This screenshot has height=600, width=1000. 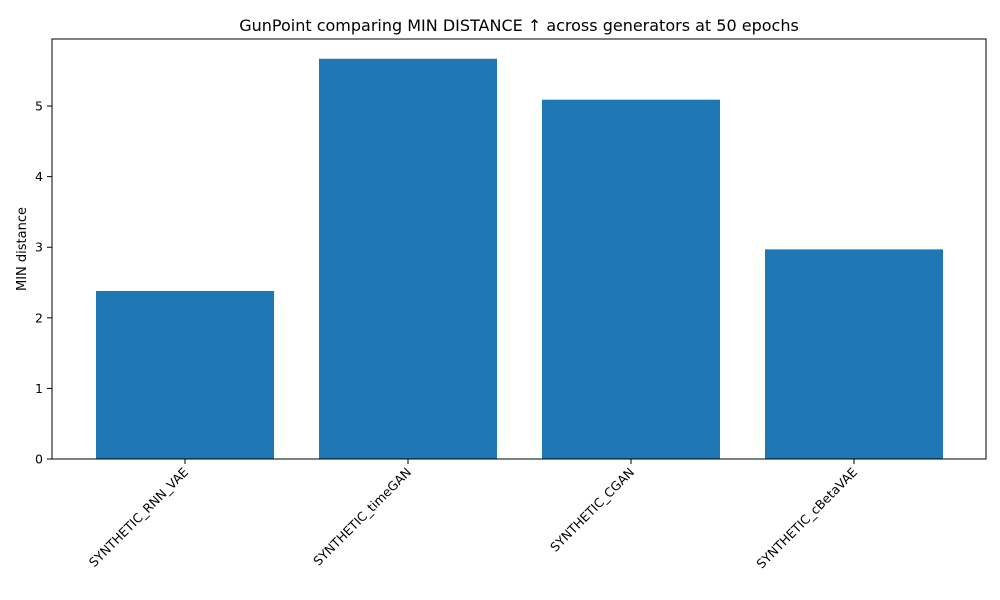 What do you see at coordinates (39, 247) in the screenshot?
I see `y-tick-label: 3` at bounding box center [39, 247].